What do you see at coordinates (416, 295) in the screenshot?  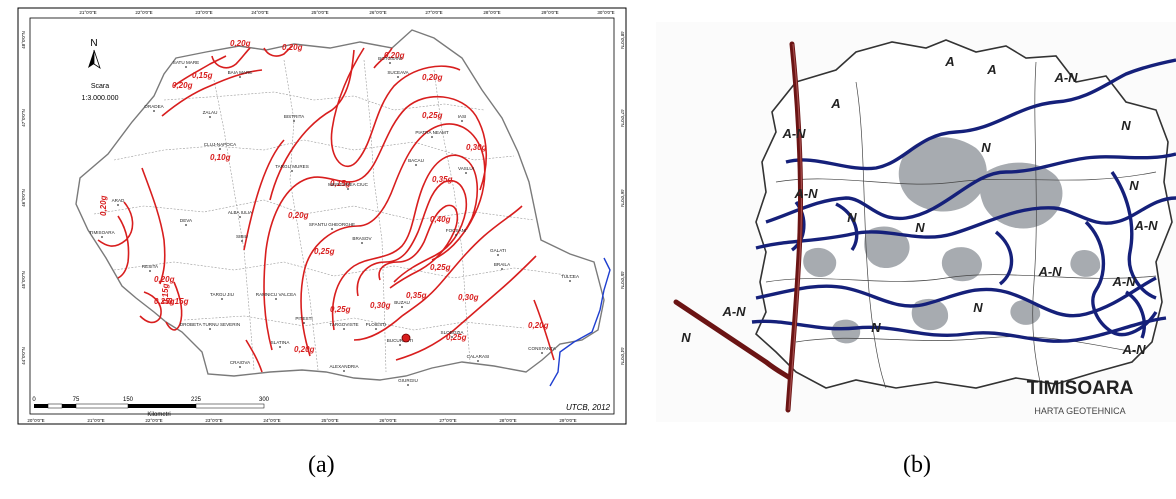 I see `contour-label: 0,35g` at bounding box center [416, 295].